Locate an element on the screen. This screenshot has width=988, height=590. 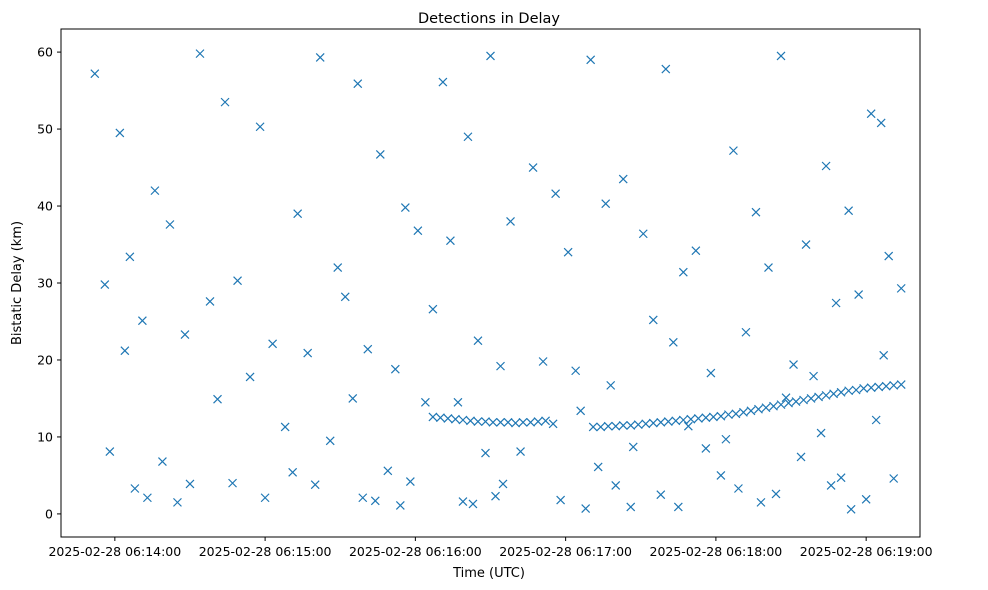
x-tick-label: 2025-02-28 06:14:00 is located at coordinates (114, 551).